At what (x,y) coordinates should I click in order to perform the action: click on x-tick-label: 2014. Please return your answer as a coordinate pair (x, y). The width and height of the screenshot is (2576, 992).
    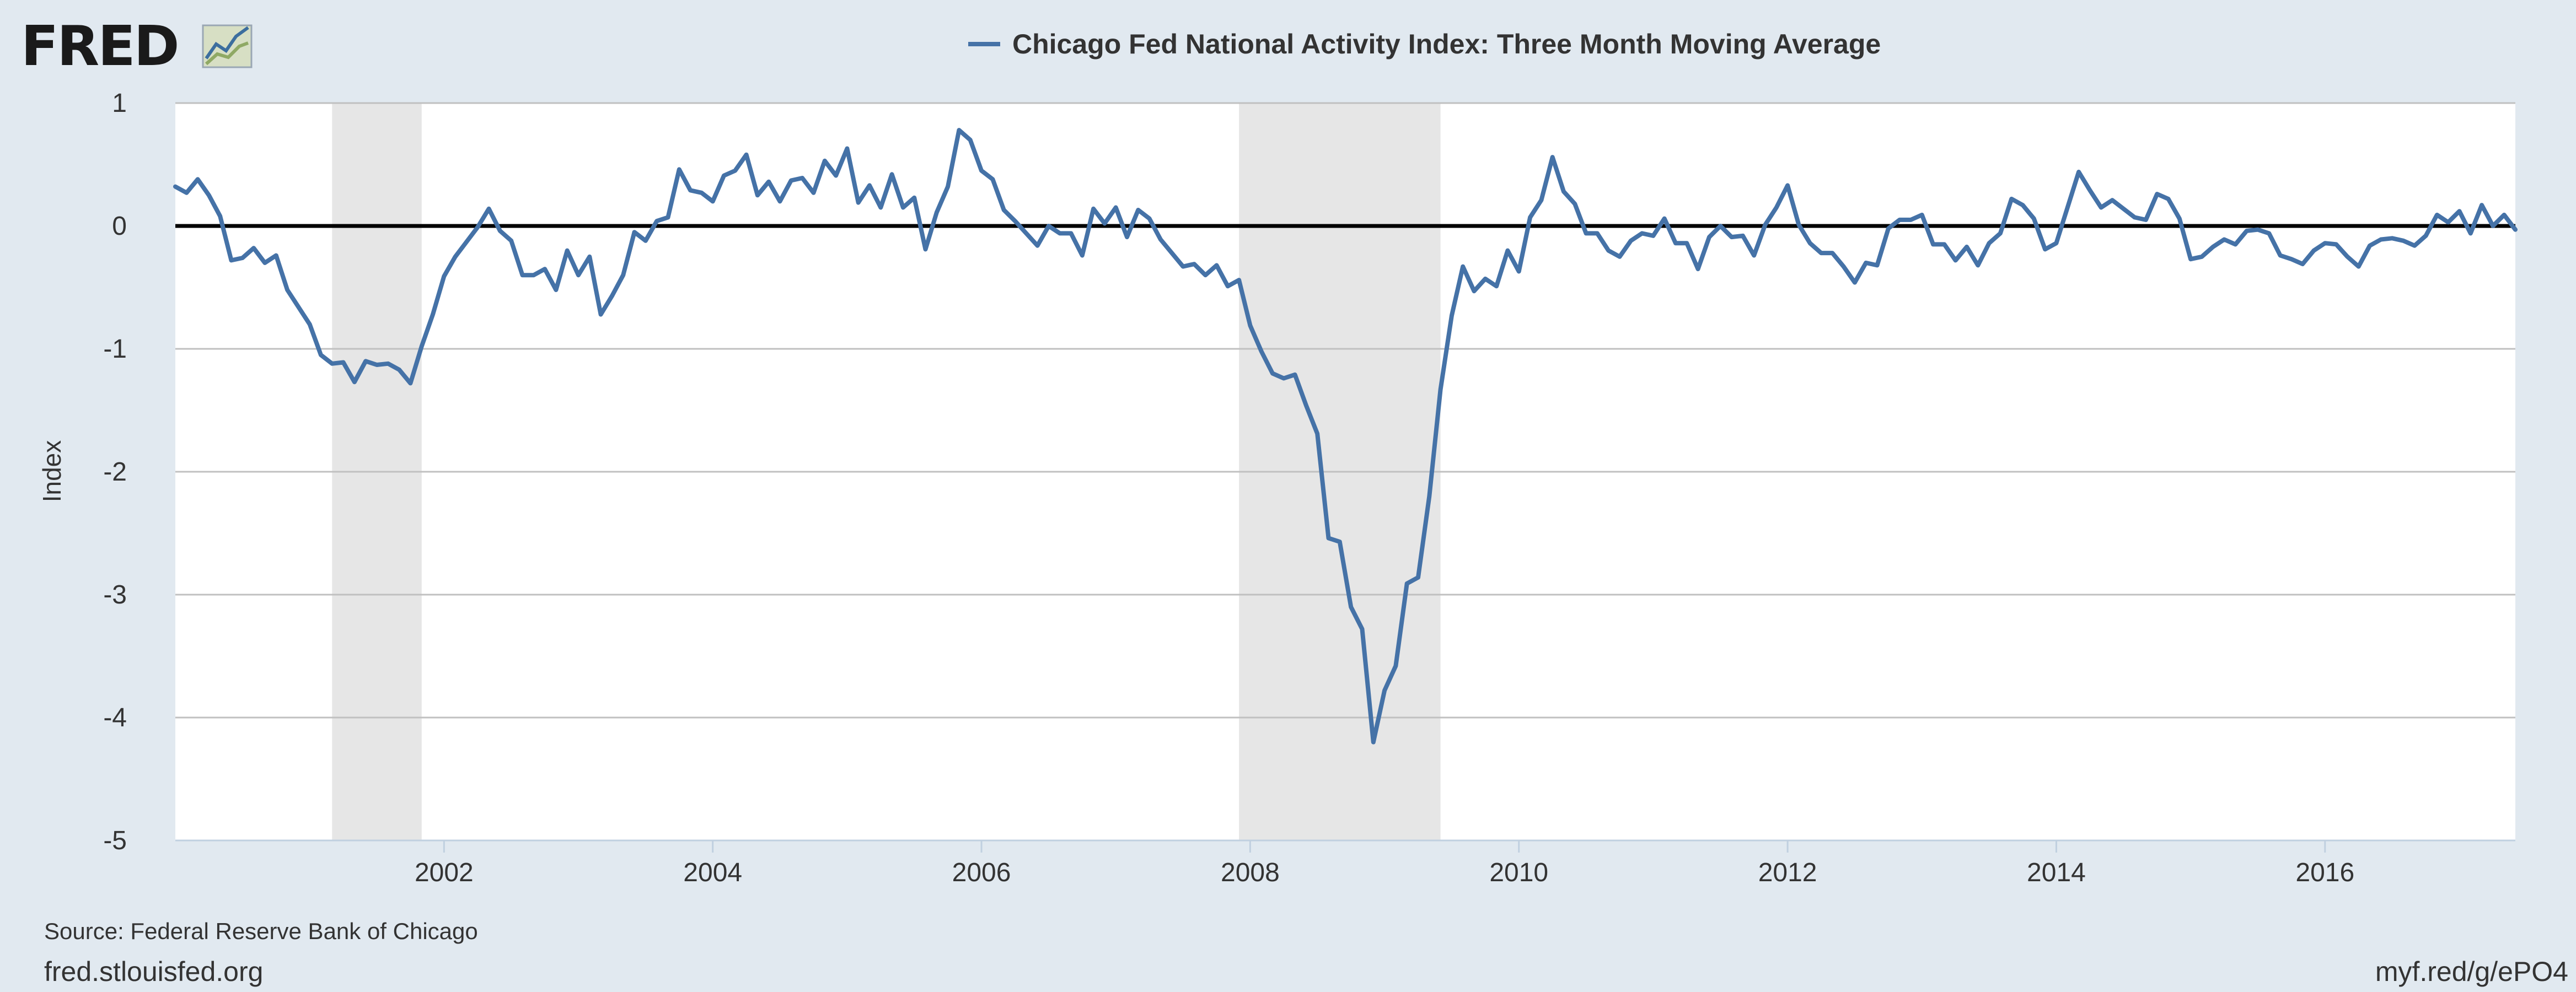
    Looking at the image, I should click on (2056, 872).